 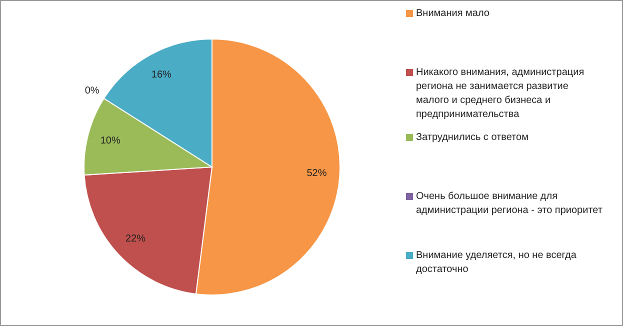 What do you see at coordinates (110, 140) in the screenshot?
I see `data-label: 10%` at bounding box center [110, 140].